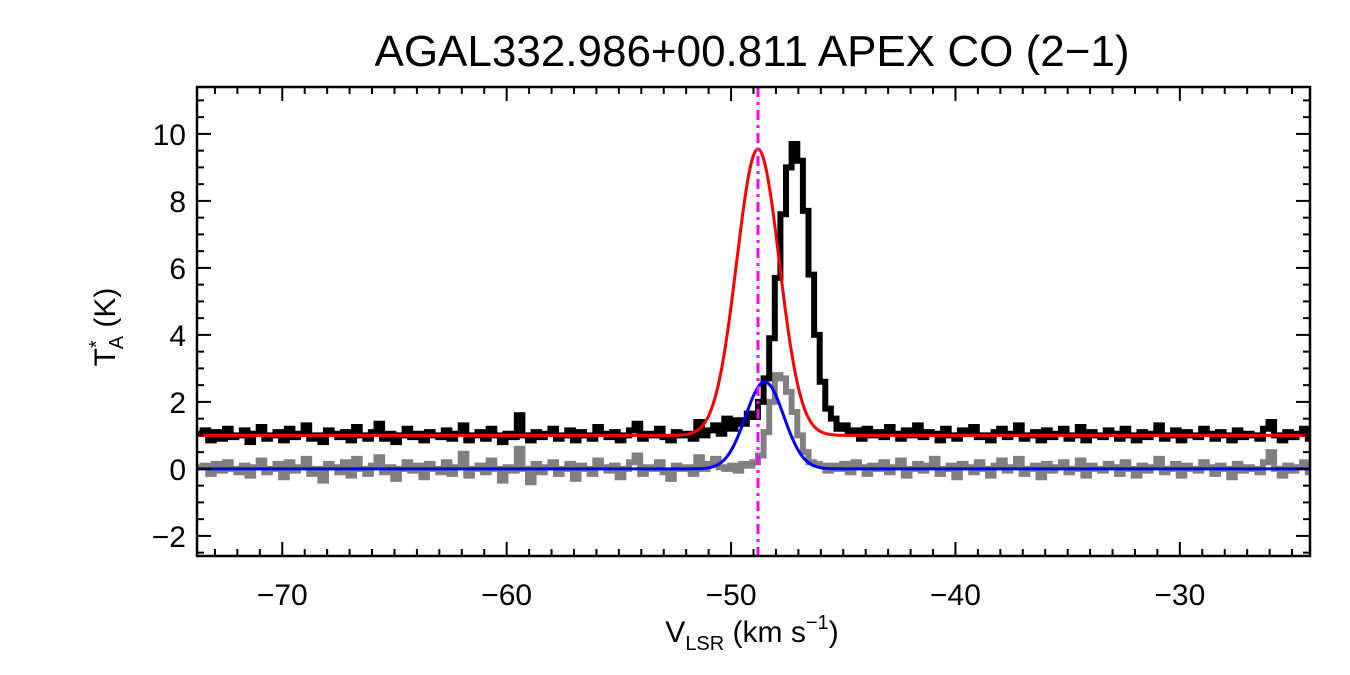 The height and width of the screenshot is (675, 1350). What do you see at coordinates (765, 632) in the screenshot?
I see `x-axis-label-rest: (km s` at bounding box center [765, 632].